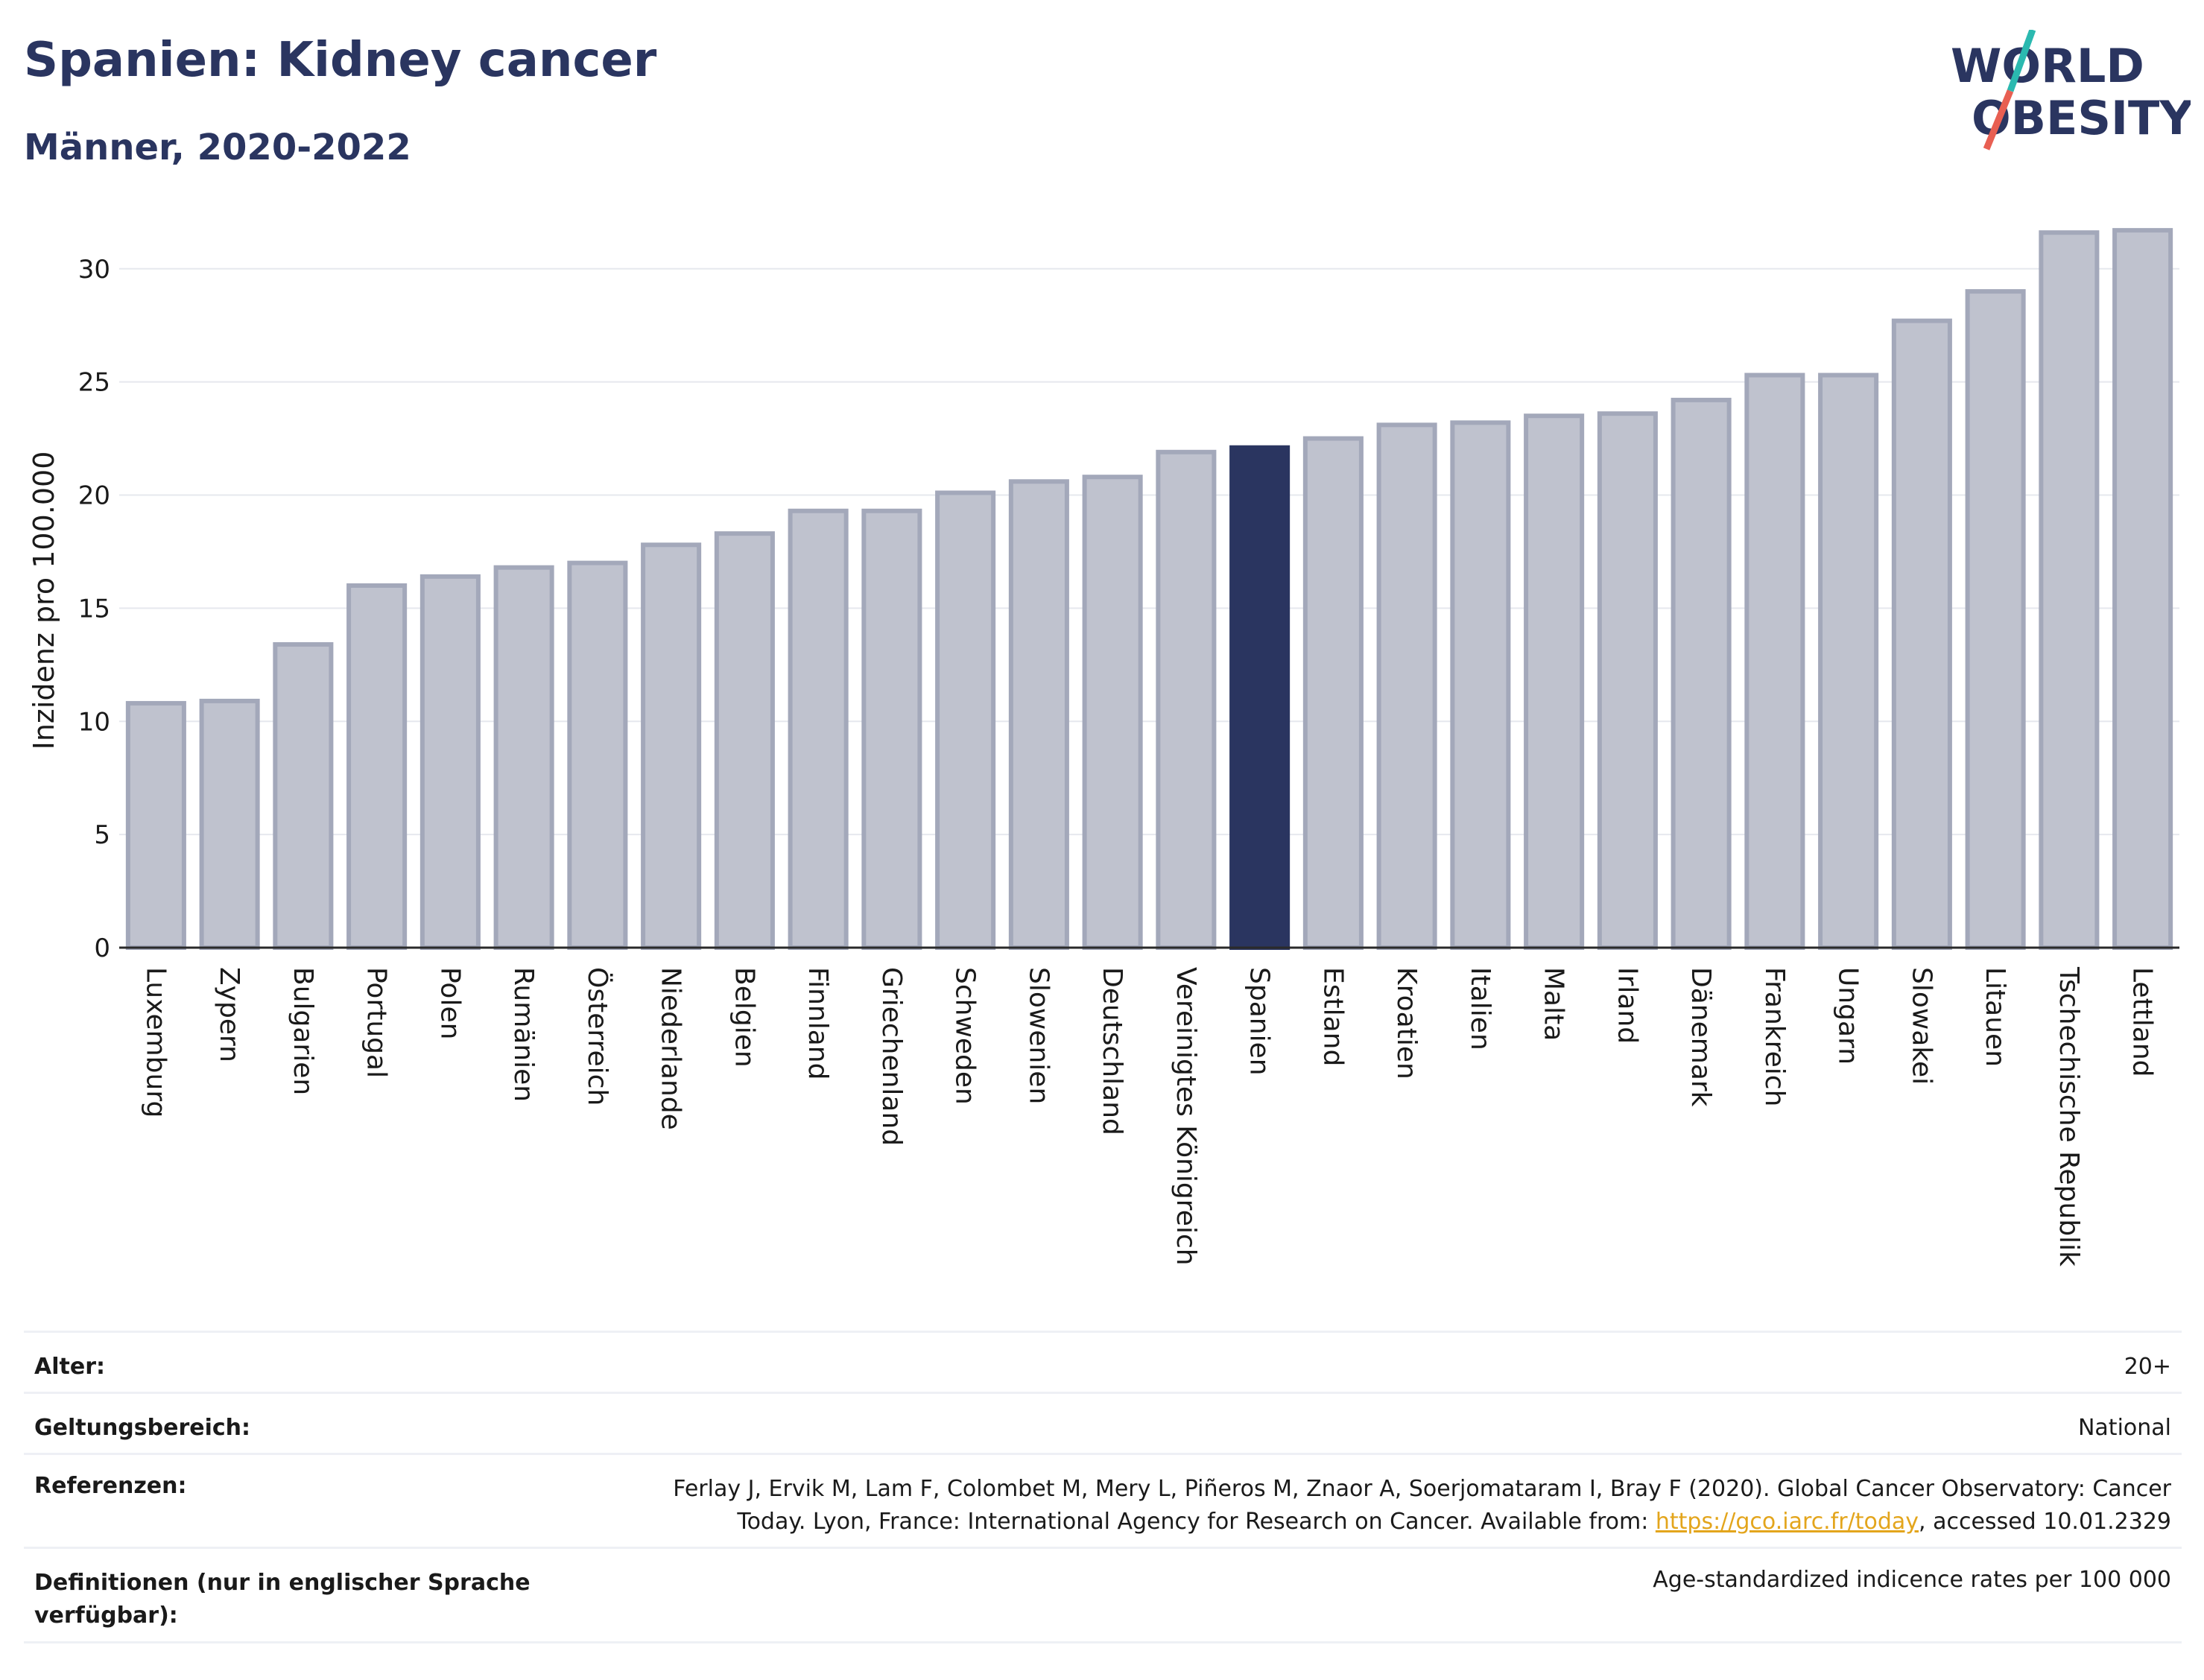 Image resolution: width=2204 pixels, height=1680 pixels. What do you see at coordinates (450, 762) in the screenshot?
I see `bar-polen` at bounding box center [450, 762].